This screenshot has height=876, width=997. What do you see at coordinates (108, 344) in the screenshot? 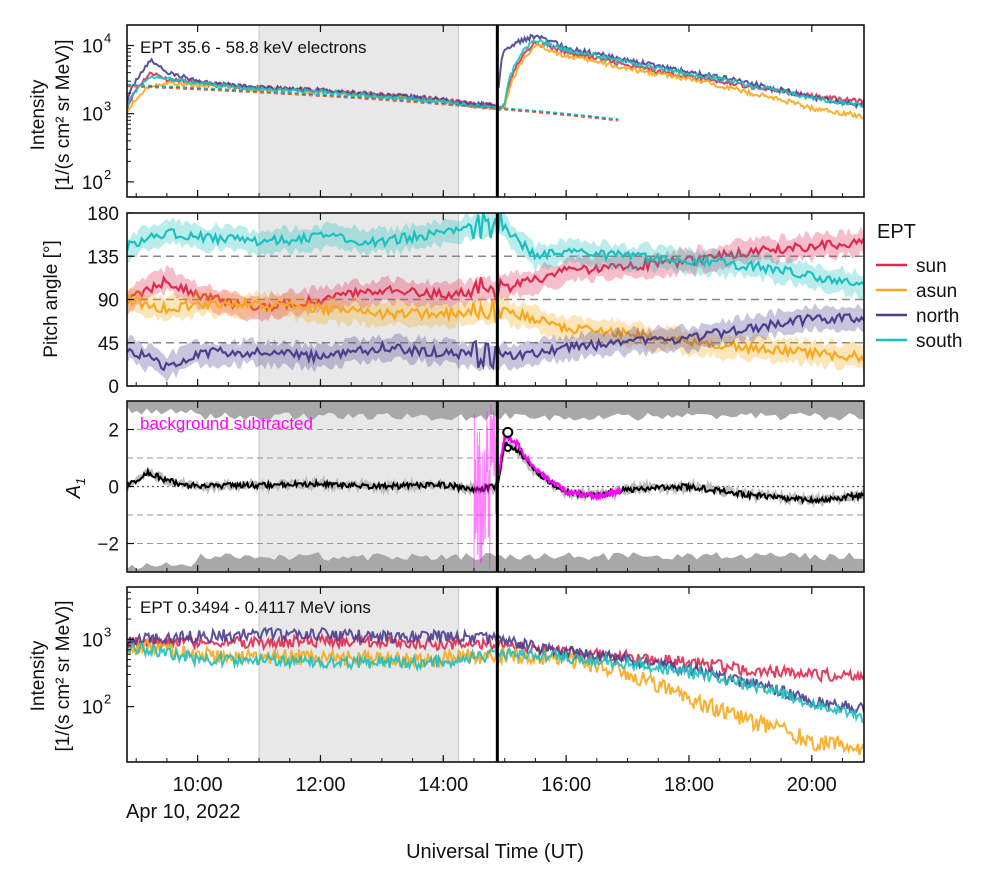
I see `y-tick-label: 45` at bounding box center [108, 344].